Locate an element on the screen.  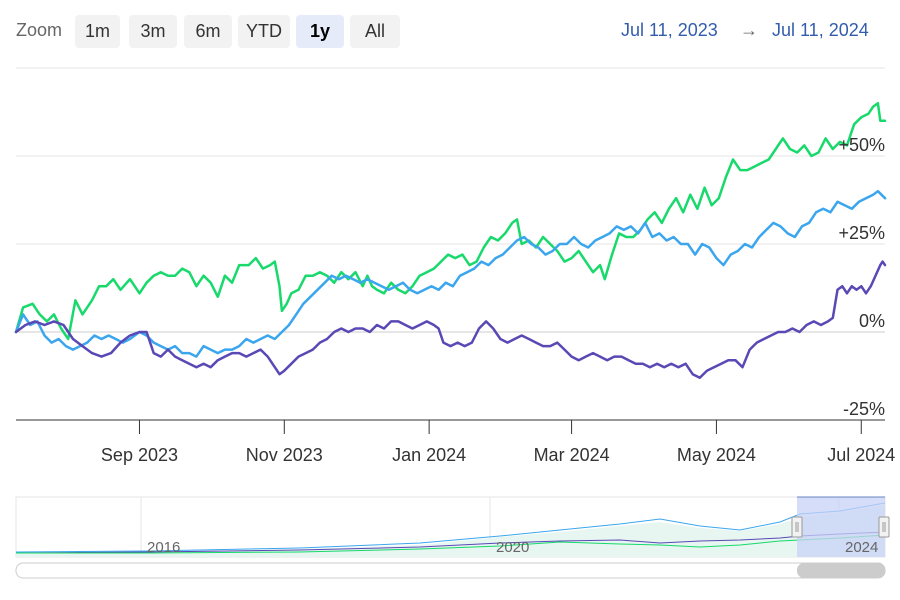
scrollbar-track is located at coordinates (450, 570).